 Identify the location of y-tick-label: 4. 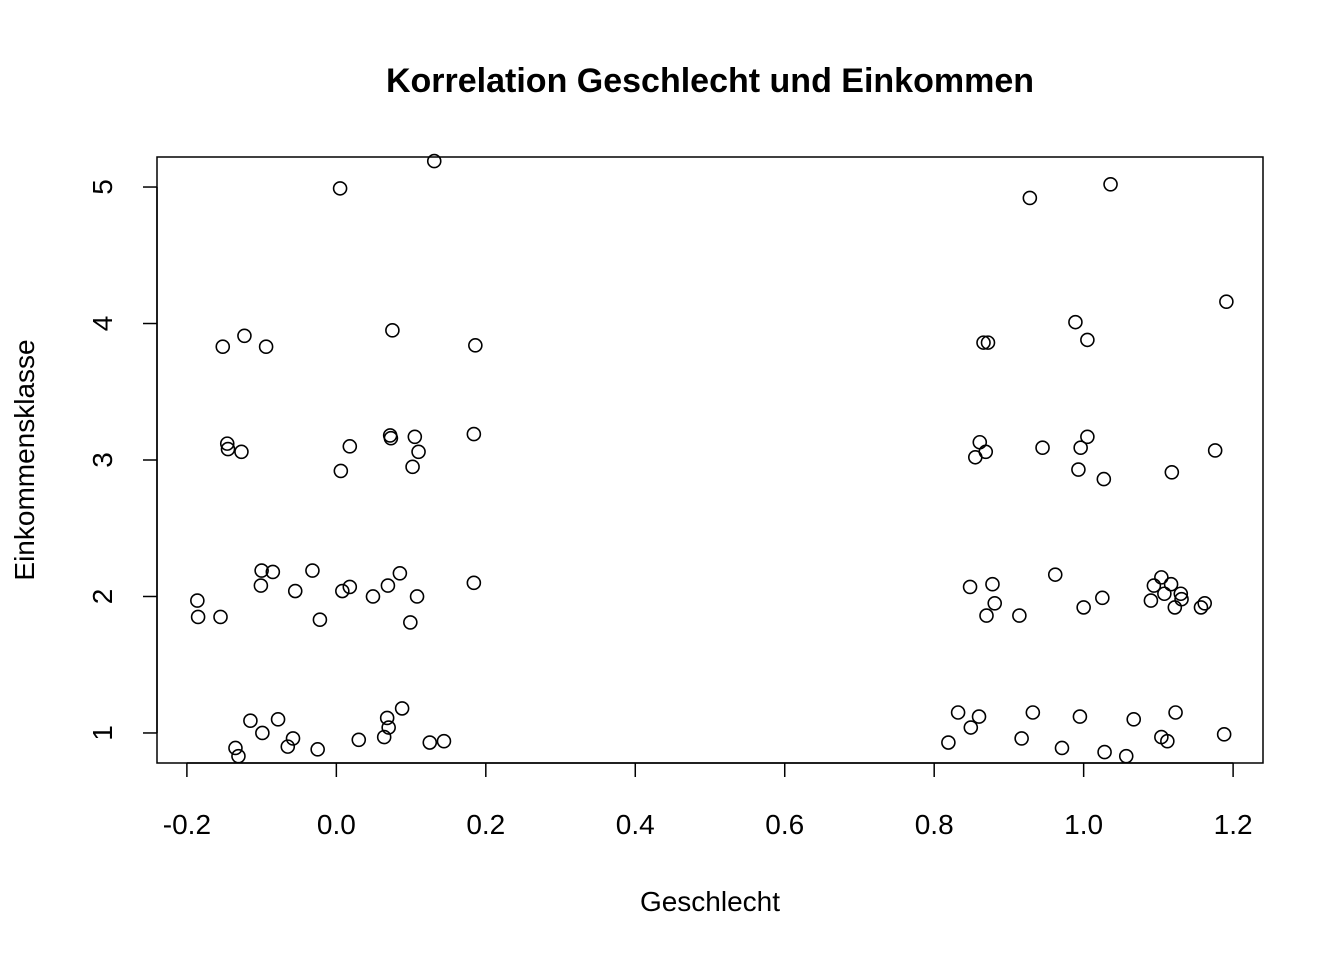
(102, 324).